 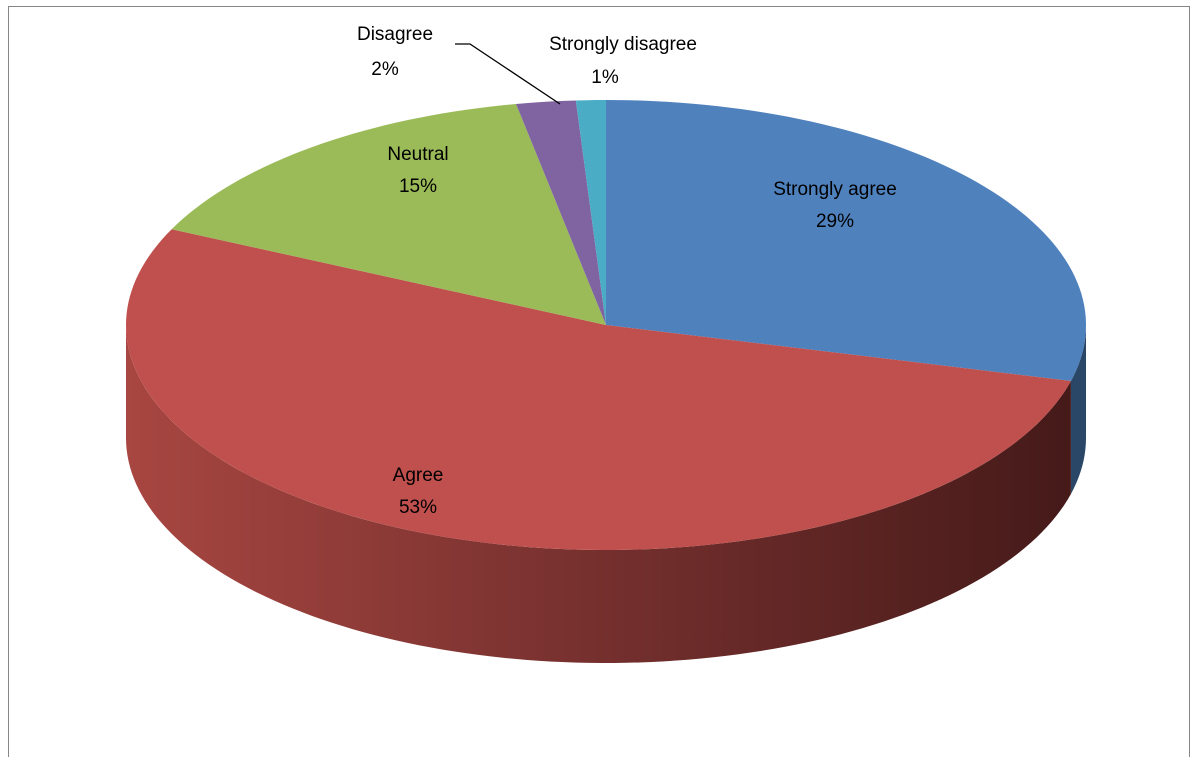 What do you see at coordinates (1078, 409) in the screenshot?
I see `slice-side` at bounding box center [1078, 409].